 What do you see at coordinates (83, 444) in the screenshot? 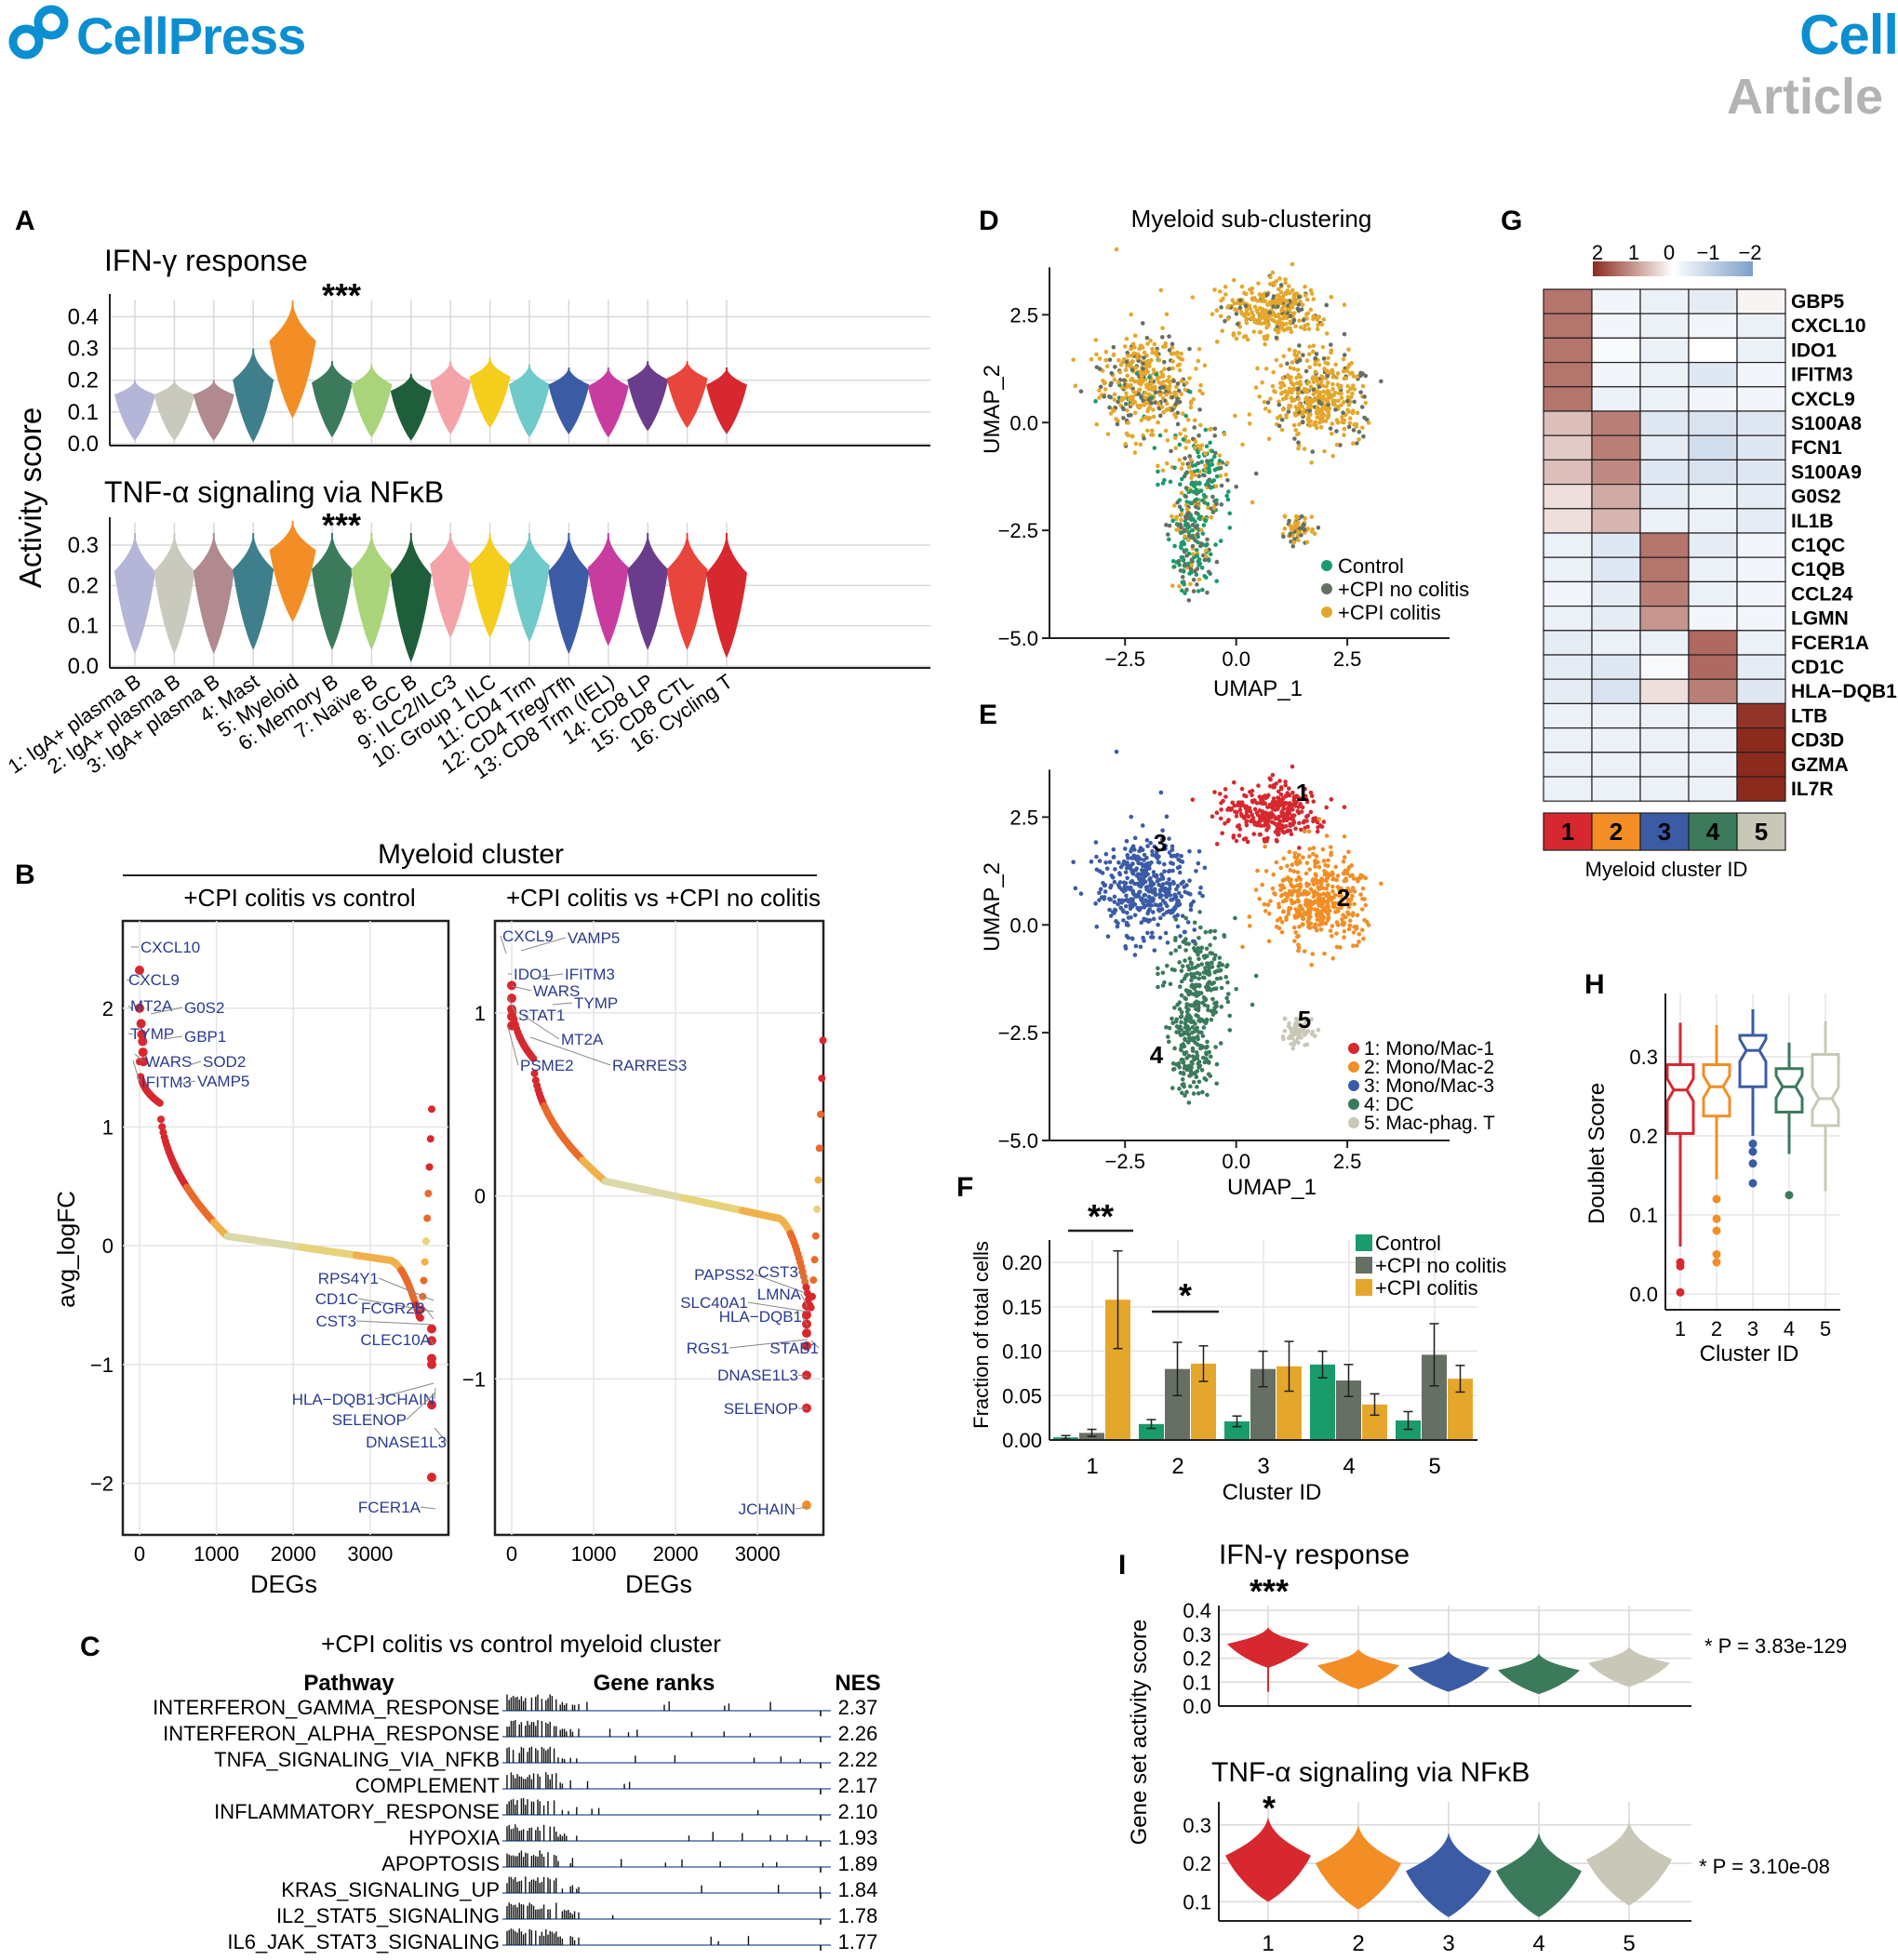
I see `ytick-label: 0.0` at bounding box center [83, 444].